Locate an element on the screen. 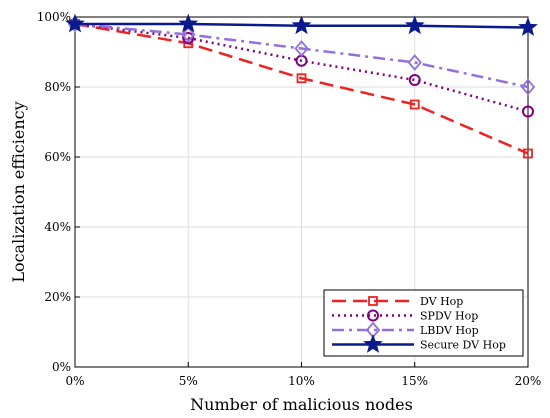 This screenshot has width=550, height=418. series-line is located at coordinates (301, 55).